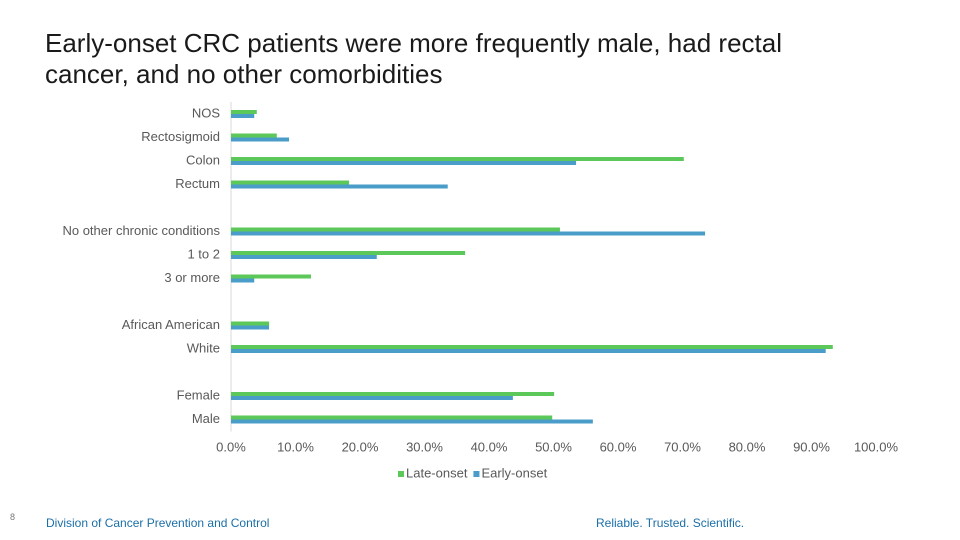 This screenshot has height=540, width=960. What do you see at coordinates (360, 446) in the screenshot?
I see `x-tick-label: 20.0%` at bounding box center [360, 446].